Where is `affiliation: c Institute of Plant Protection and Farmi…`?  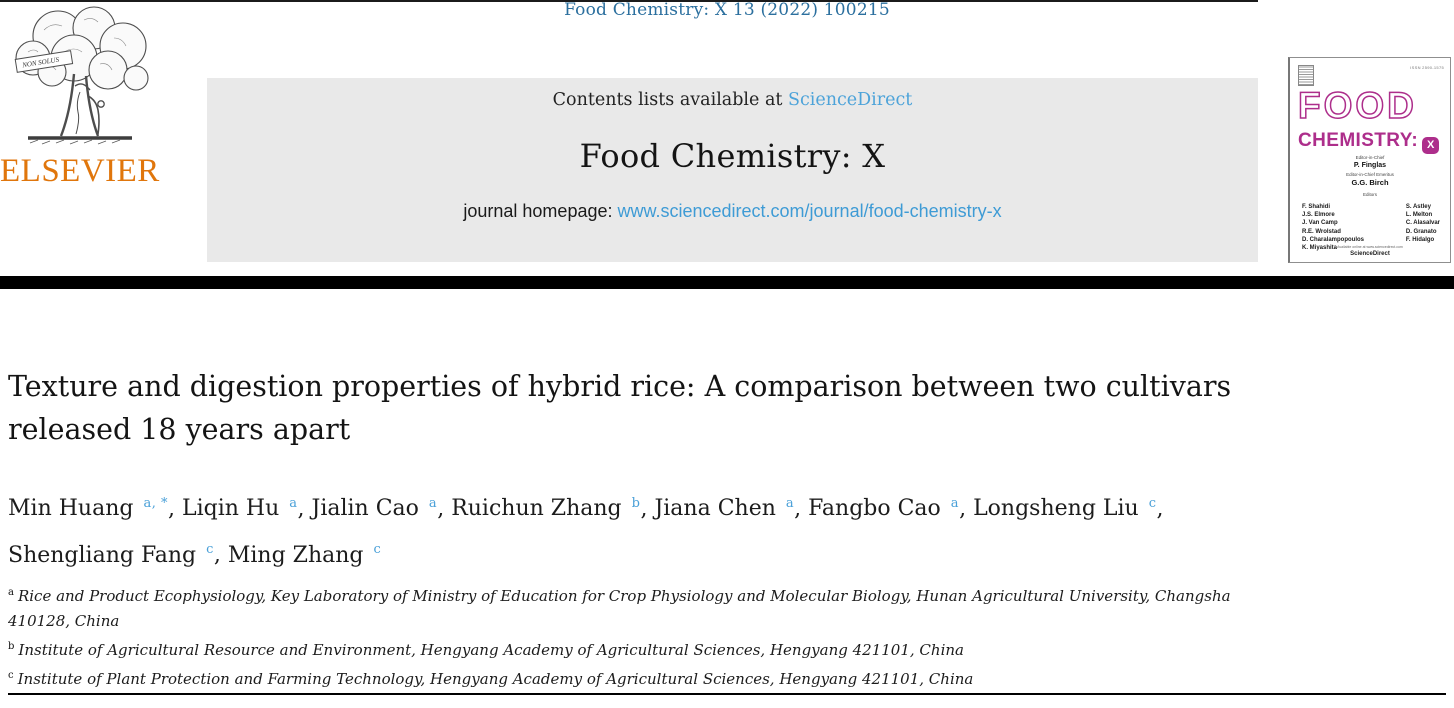 affiliation: c Institute of Plant Protection and Farmi… is located at coordinates (491, 679).